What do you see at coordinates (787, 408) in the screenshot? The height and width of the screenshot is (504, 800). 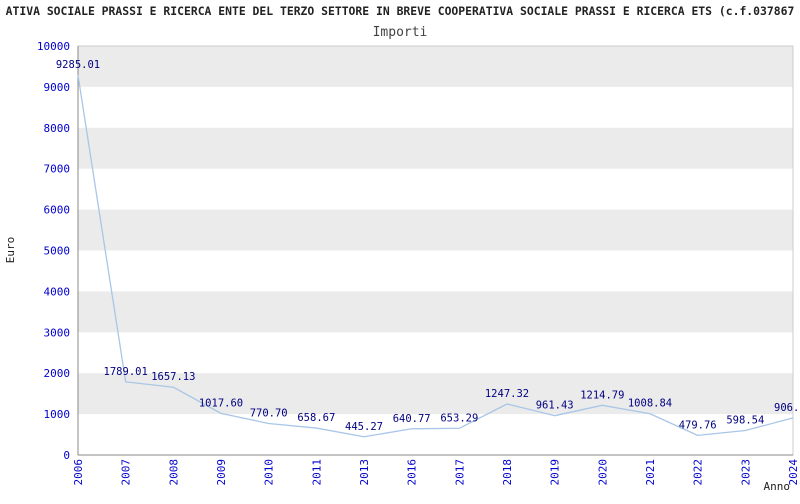 I see `svg-text: 906.31` at bounding box center [787, 408].